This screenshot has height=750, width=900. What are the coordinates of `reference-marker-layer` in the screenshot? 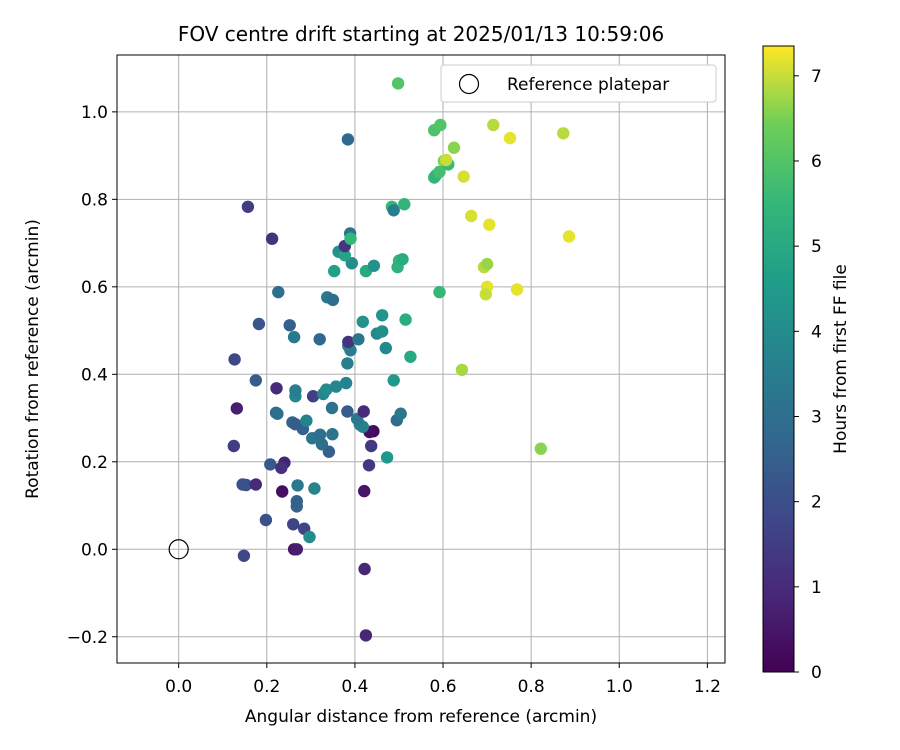 It's located at (178, 549).